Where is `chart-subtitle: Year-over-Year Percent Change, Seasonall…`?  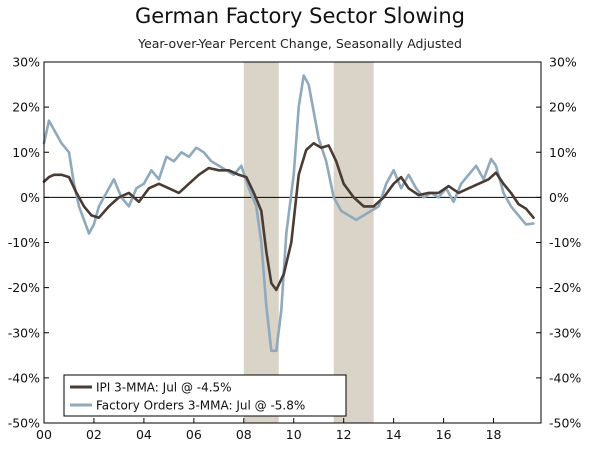
chart-subtitle: Year-over-Year Percent Change, Seasonall… is located at coordinates (300, 43).